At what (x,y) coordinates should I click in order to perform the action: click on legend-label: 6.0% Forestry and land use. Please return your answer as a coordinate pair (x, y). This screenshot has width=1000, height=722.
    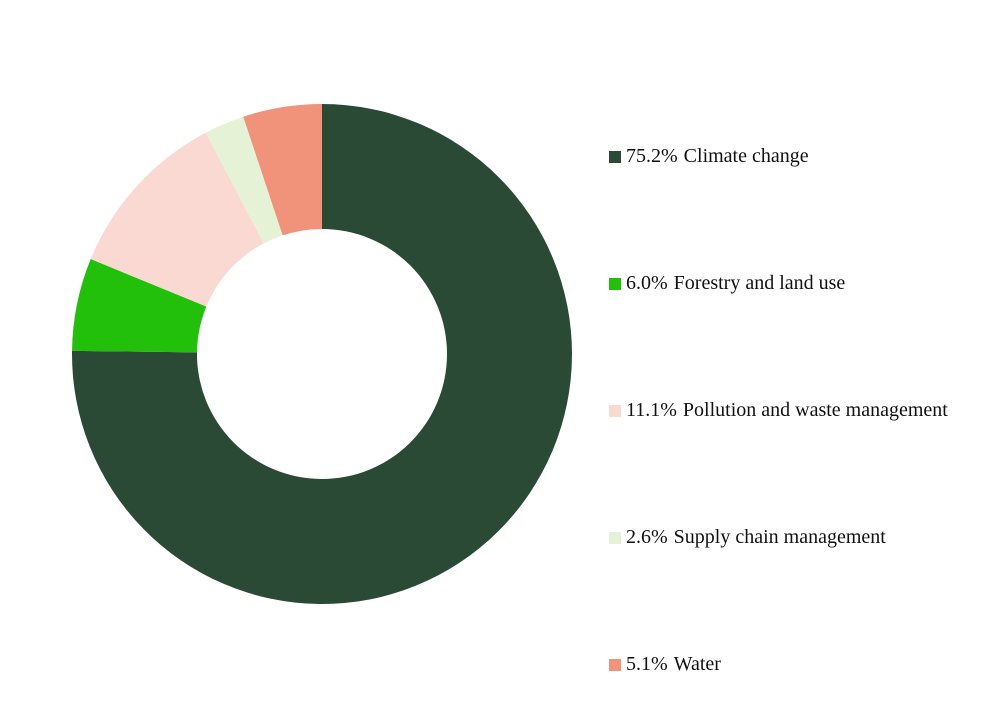
    Looking at the image, I should click on (735, 283).